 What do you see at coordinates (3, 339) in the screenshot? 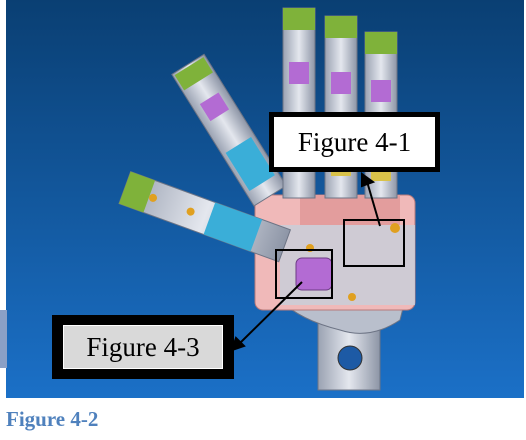
I see `edge-marker` at bounding box center [3, 339].